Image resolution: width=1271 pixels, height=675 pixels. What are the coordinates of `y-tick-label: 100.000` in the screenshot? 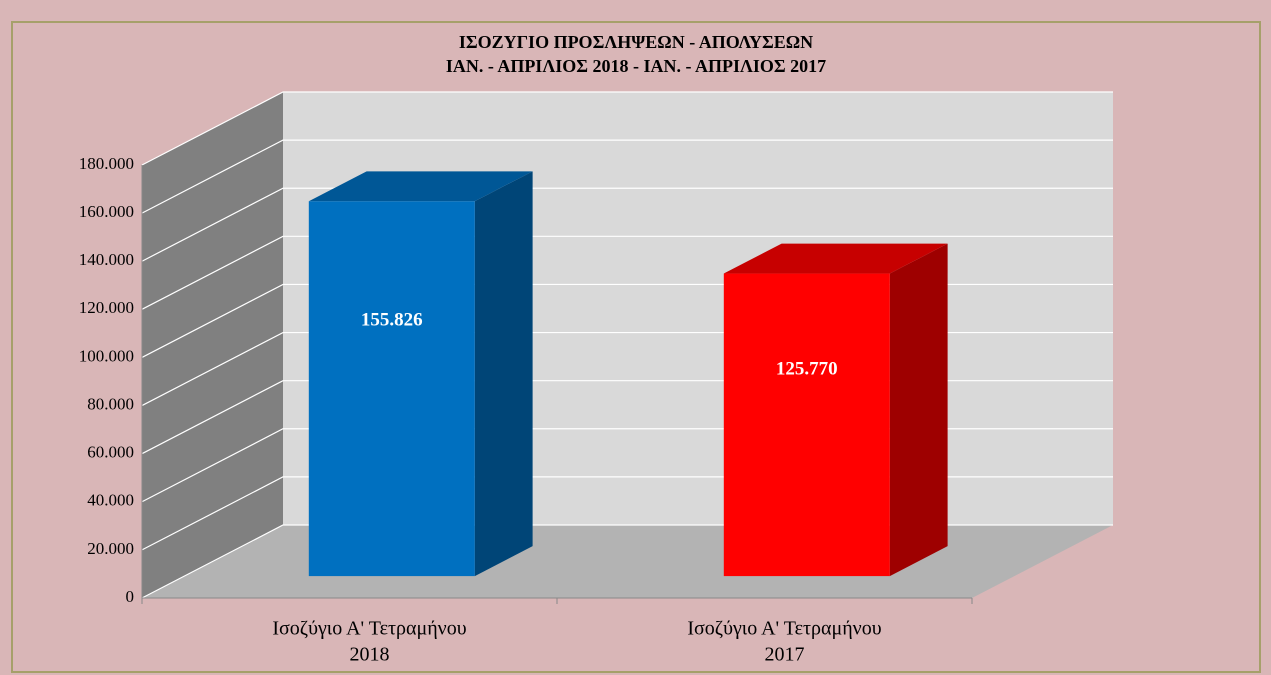 It's located at (106, 355).